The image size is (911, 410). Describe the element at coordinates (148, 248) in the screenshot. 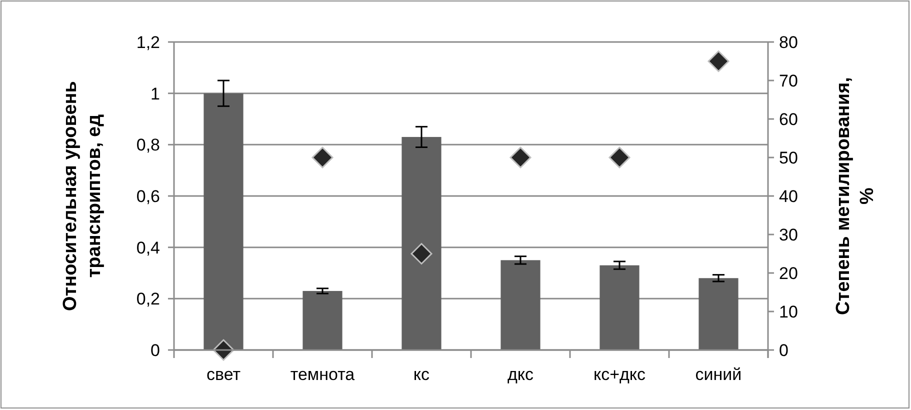

I see `y-tick-label: 0,4` at that location.